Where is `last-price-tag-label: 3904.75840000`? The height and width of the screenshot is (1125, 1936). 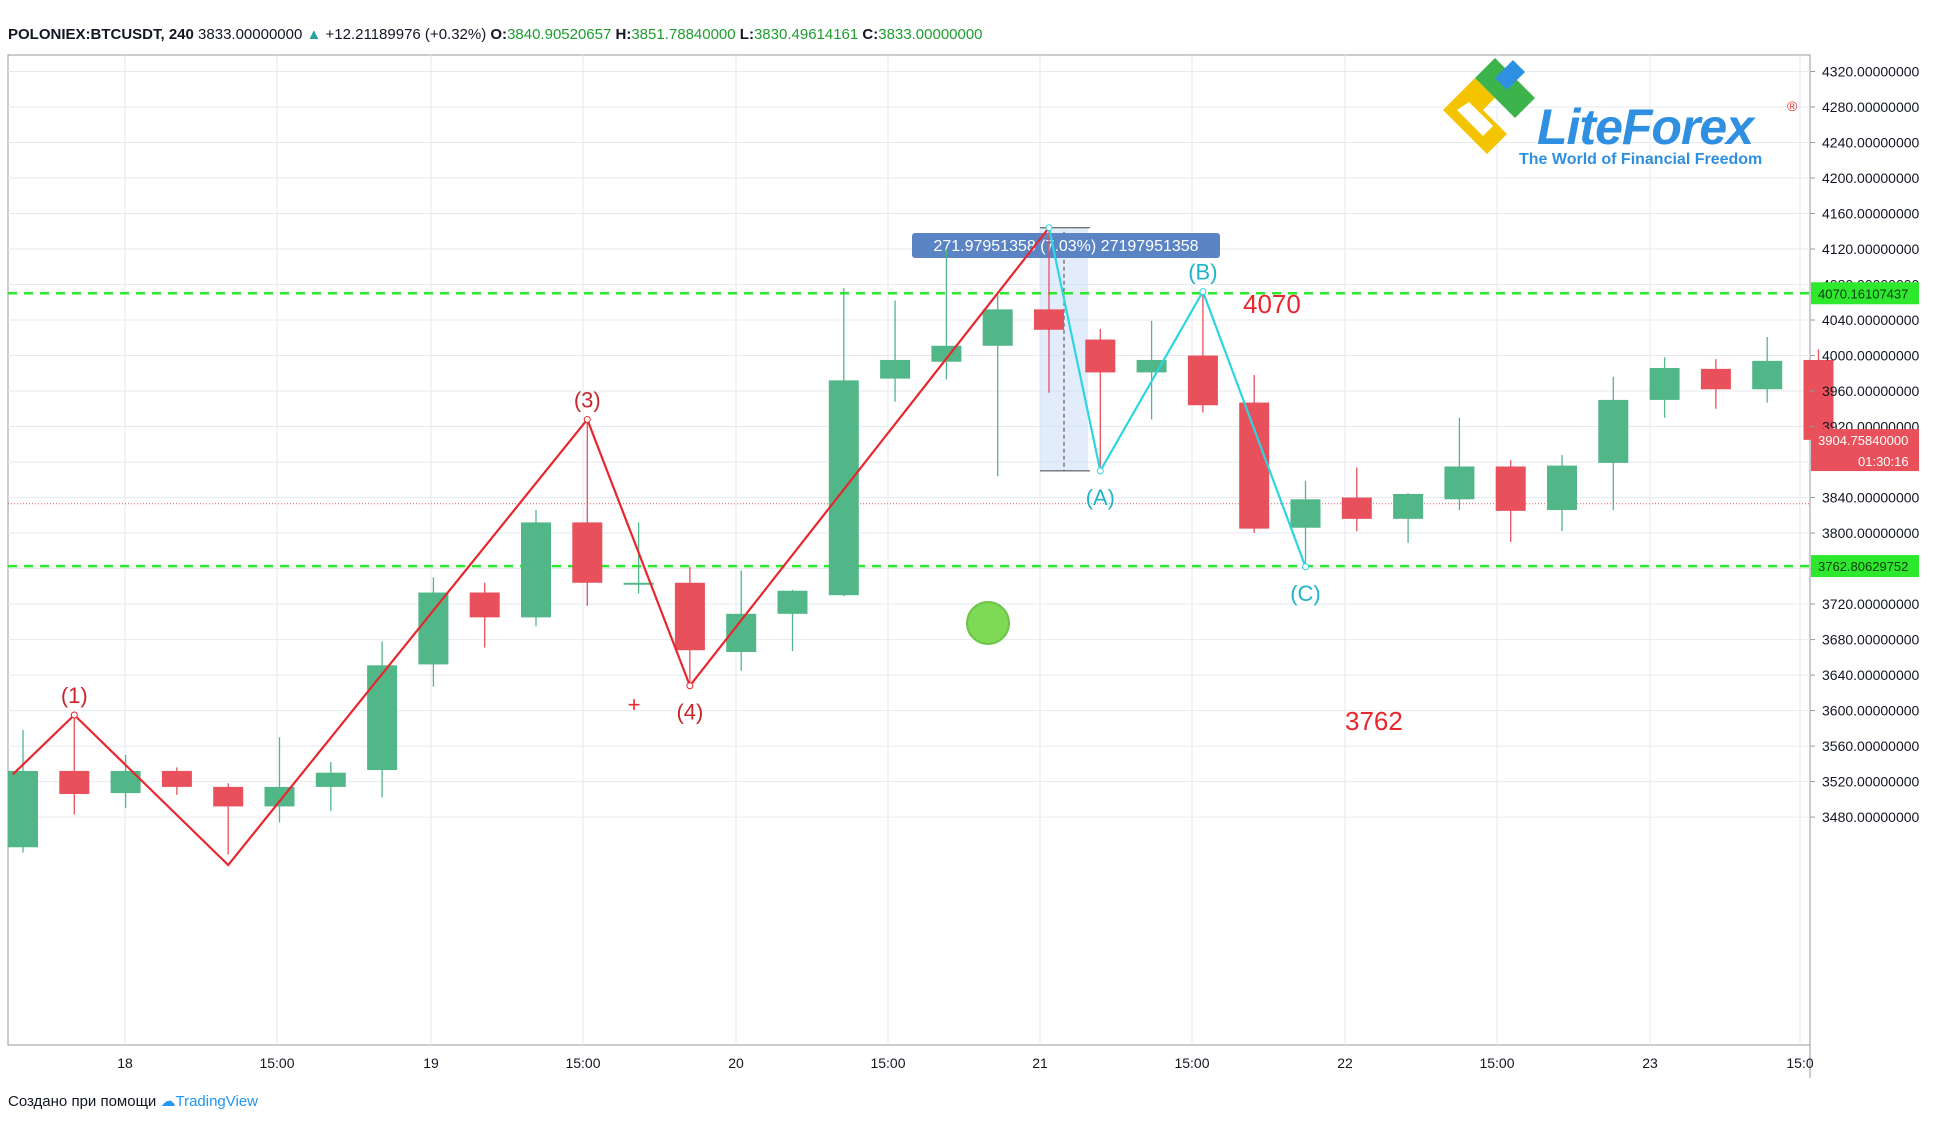
last-price-tag-label: 3904.75840000 is located at coordinates (1863, 440).